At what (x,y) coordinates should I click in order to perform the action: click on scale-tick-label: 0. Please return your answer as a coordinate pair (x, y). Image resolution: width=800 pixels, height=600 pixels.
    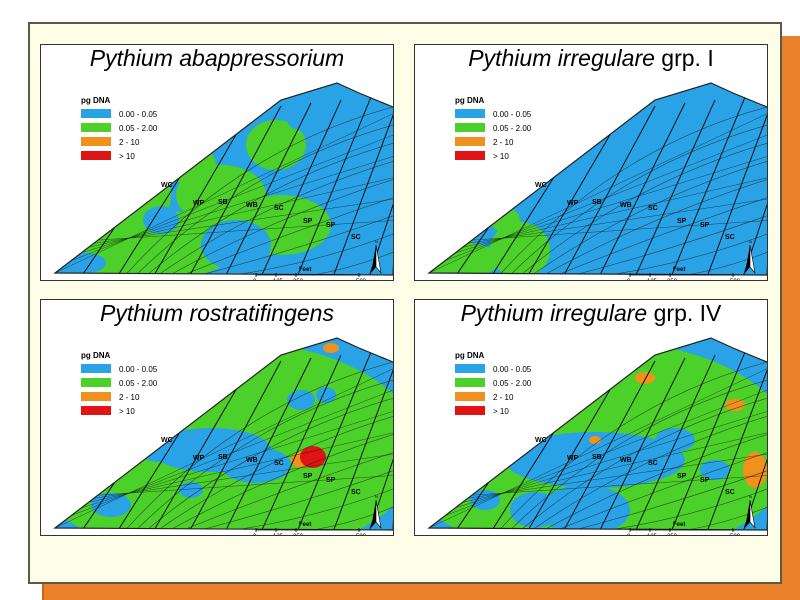
    Looking at the image, I should click on (255, 535).